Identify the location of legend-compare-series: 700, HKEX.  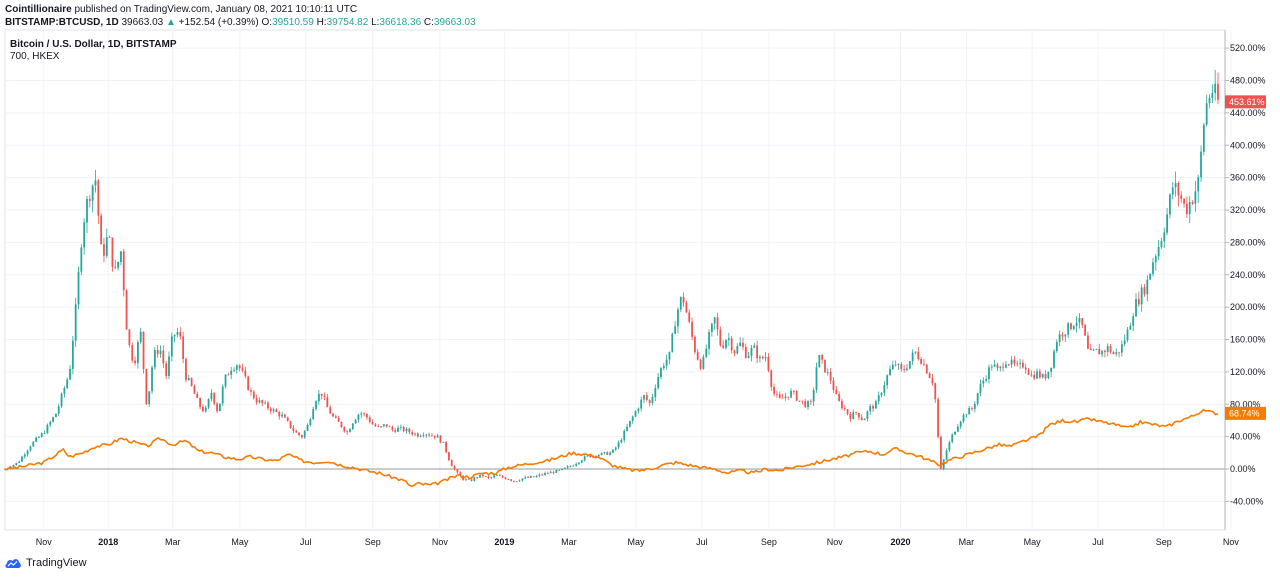
(35, 56).